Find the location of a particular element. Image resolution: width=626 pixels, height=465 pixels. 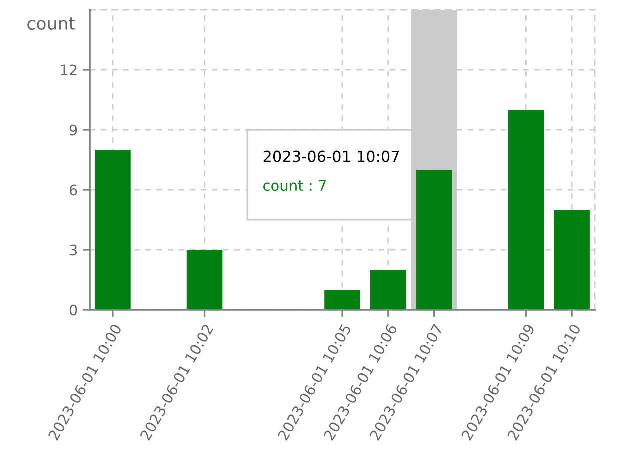

y-tick-label: 12 is located at coordinates (69, 70).